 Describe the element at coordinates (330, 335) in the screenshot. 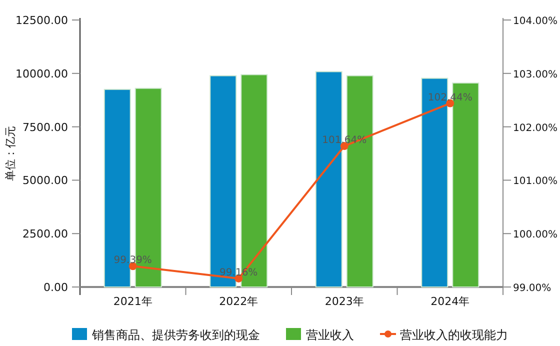

I see `legend-label: 营业收入` at that location.